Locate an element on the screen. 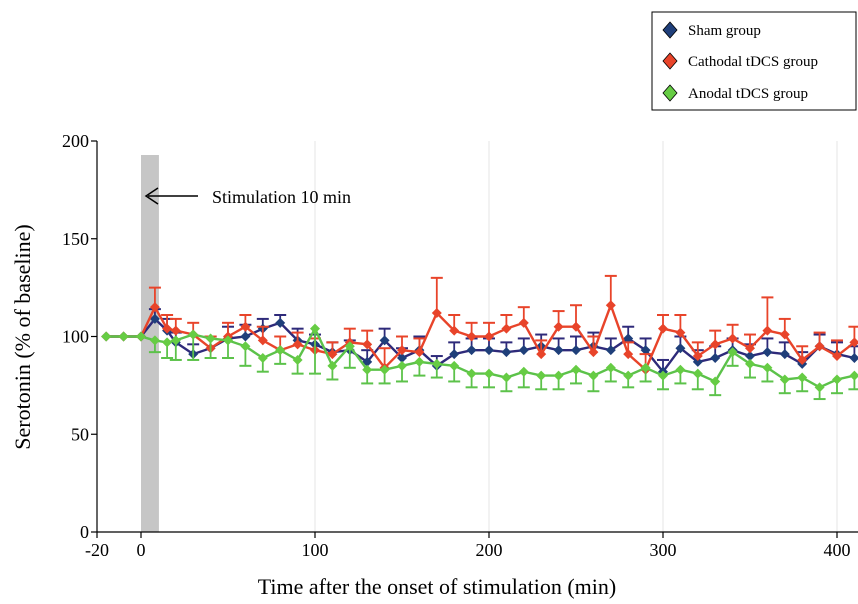 The image size is (858, 604). annotation-arrow-head is located at coordinates (151, 196).